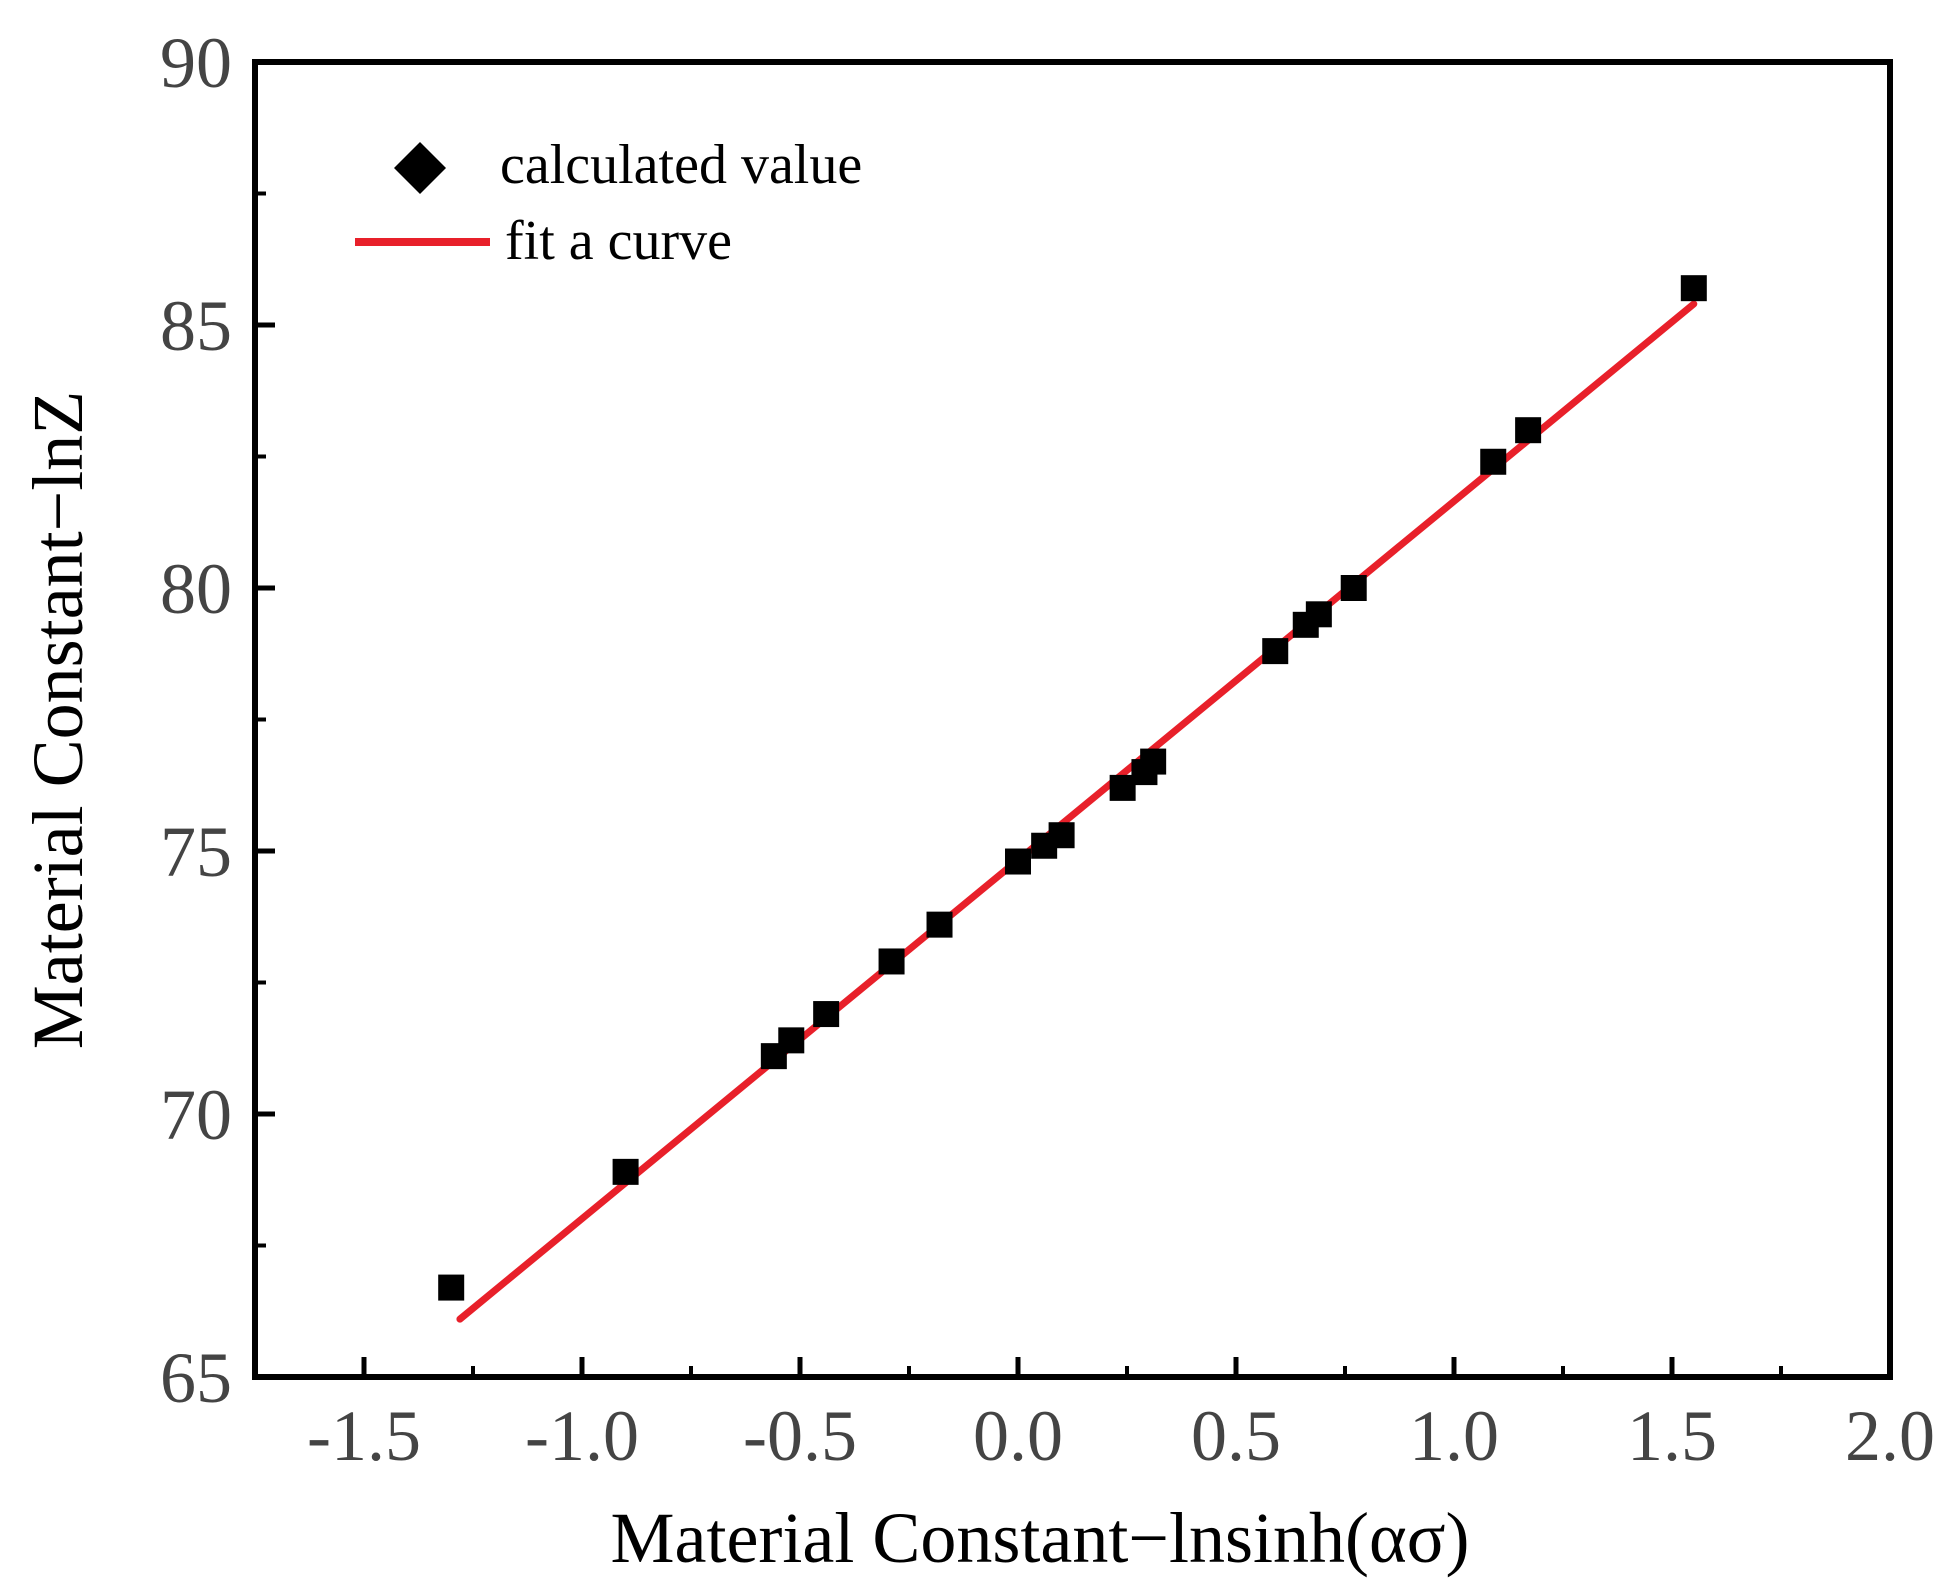 Image resolution: width=1948 pixels, height=1592 pixels. I want to click on x-tick-label: 1.0, so click(1454, 1436).